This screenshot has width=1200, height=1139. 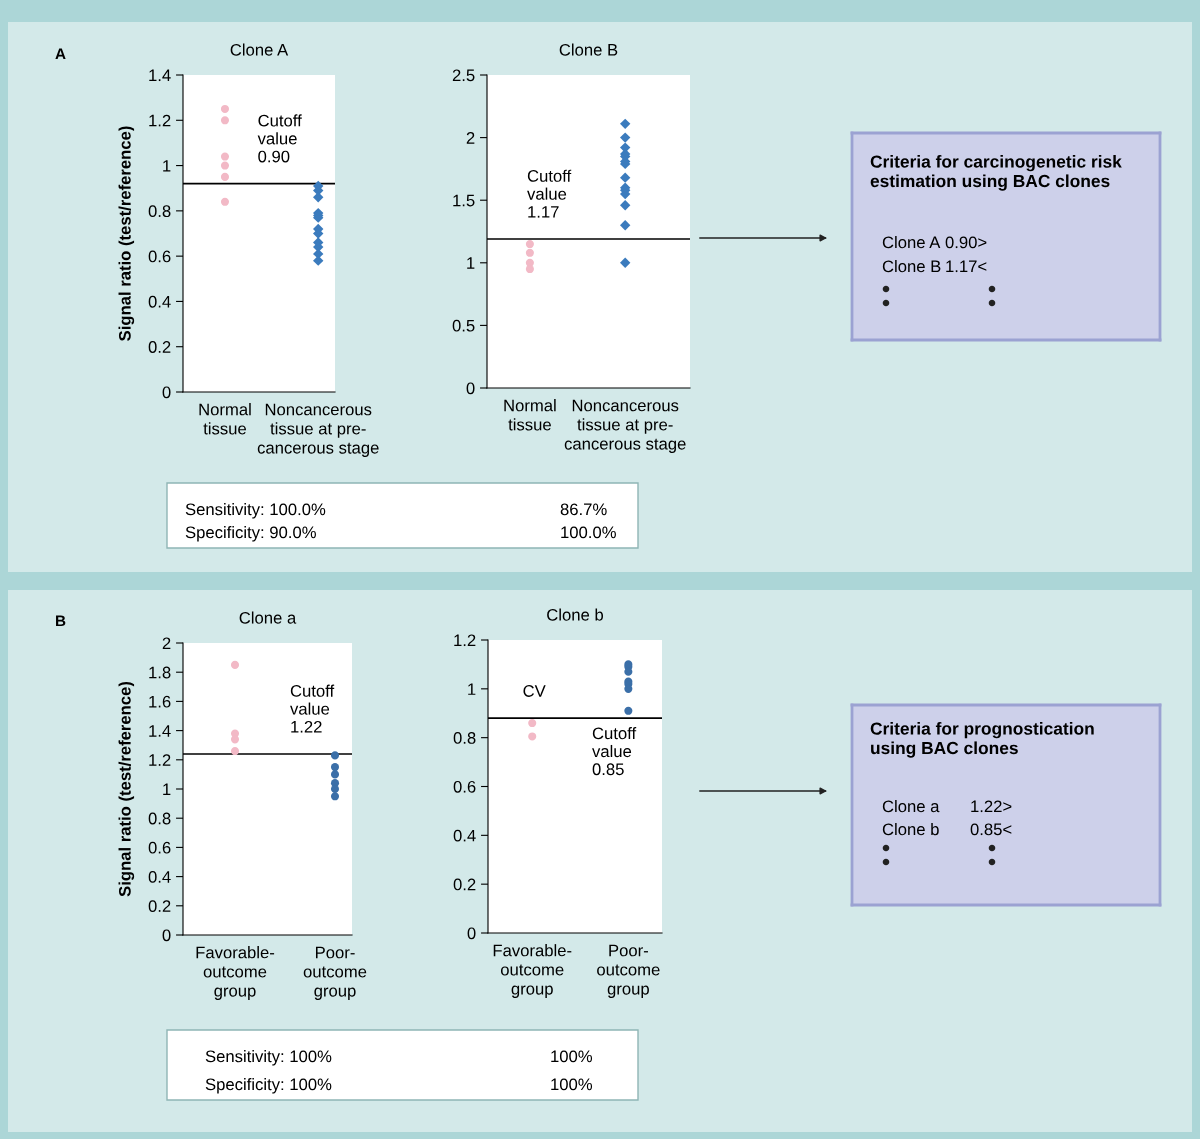 What do you see at coordinates (549, 193) in the screenshot?
I see `ref-line-label: Cutoff value 1.17` at bounding box center [549, 193].